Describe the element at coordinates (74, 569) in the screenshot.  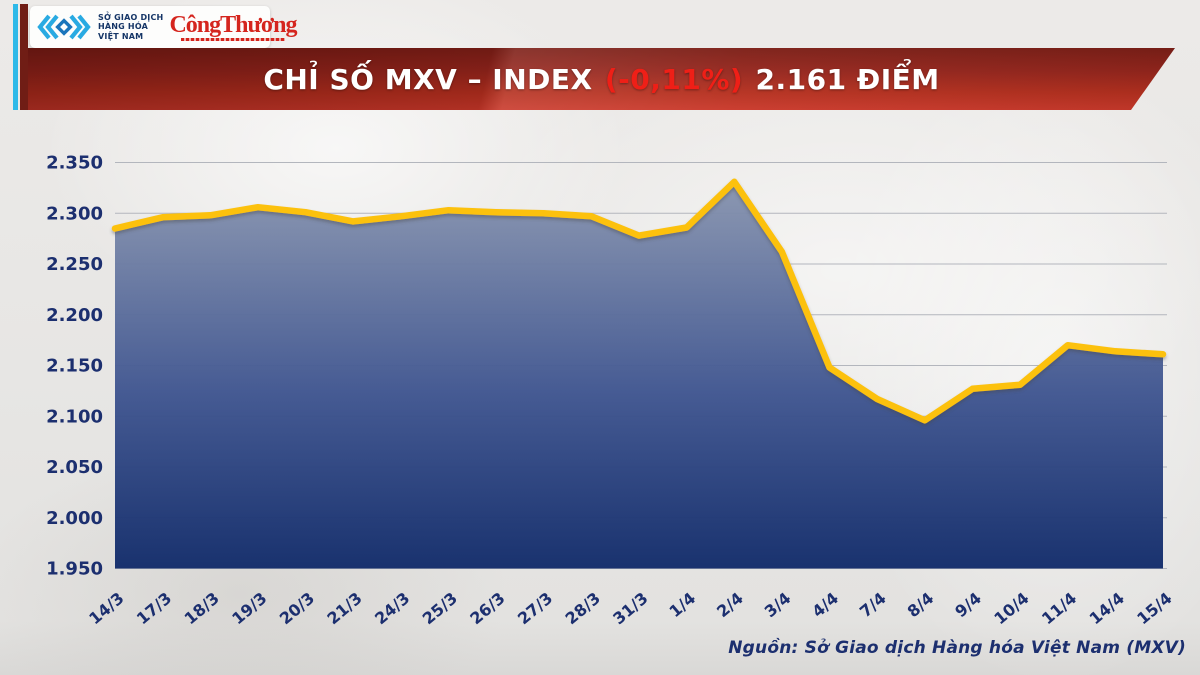
I see `y-tick-label: 1.950` at that location.